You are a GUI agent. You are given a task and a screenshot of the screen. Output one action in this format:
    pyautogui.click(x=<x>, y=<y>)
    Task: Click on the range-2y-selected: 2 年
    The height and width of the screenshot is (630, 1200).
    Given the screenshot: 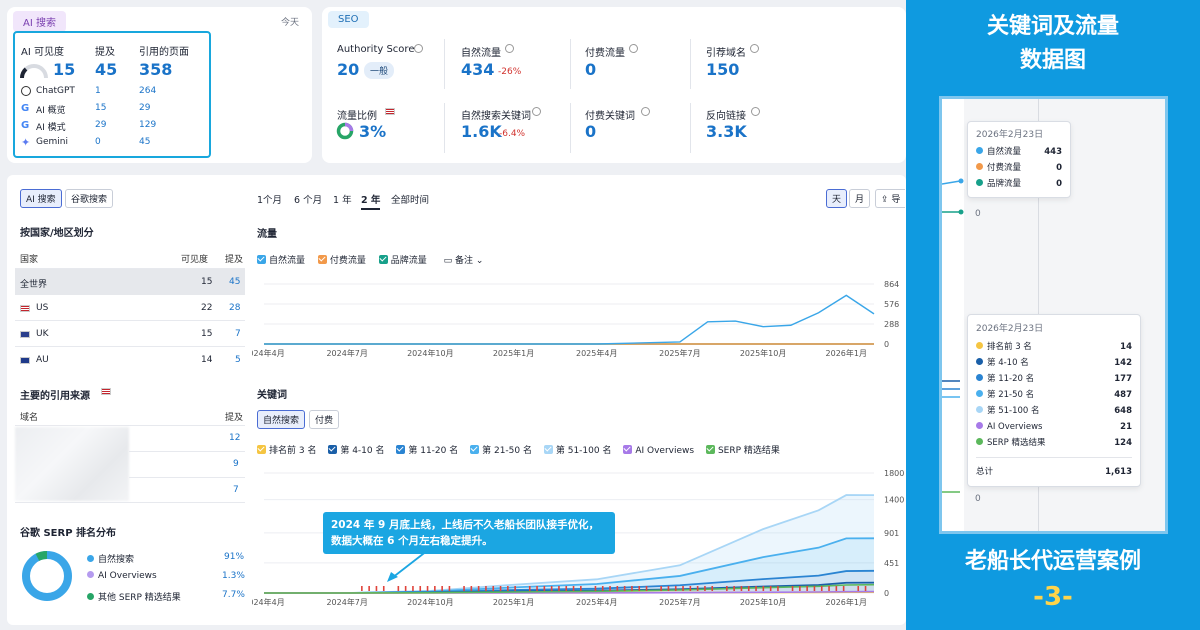 What is the action you would take?
    pyautogui.click(x=371, y=201)
    